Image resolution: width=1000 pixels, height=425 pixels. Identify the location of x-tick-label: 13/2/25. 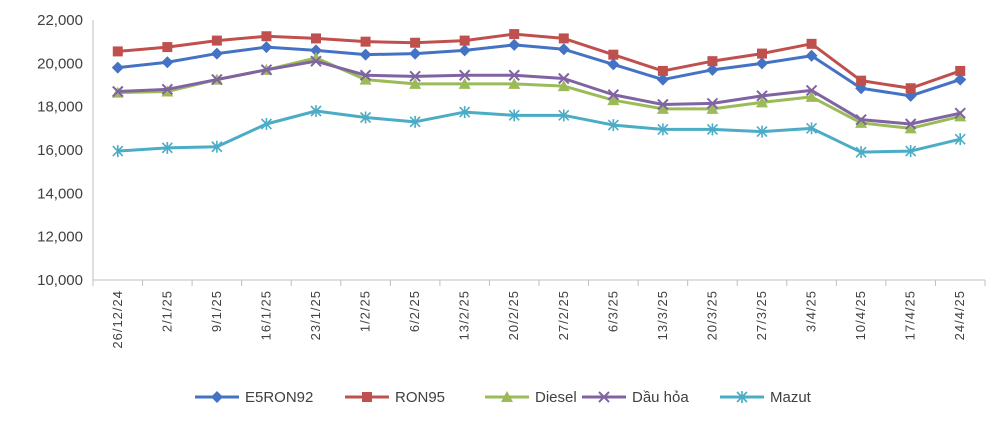
(464, 315).